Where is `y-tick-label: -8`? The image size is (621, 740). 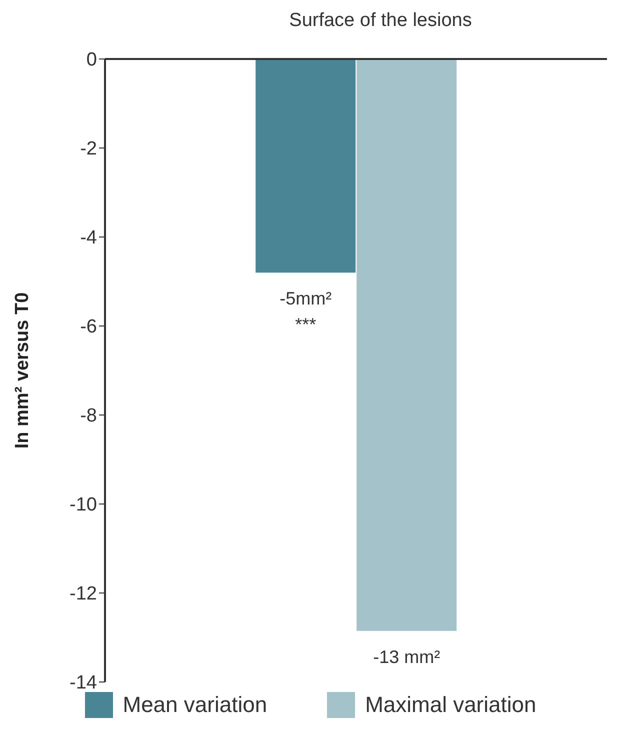 y-tick-label: -8 is located at coordinates (88, 416).